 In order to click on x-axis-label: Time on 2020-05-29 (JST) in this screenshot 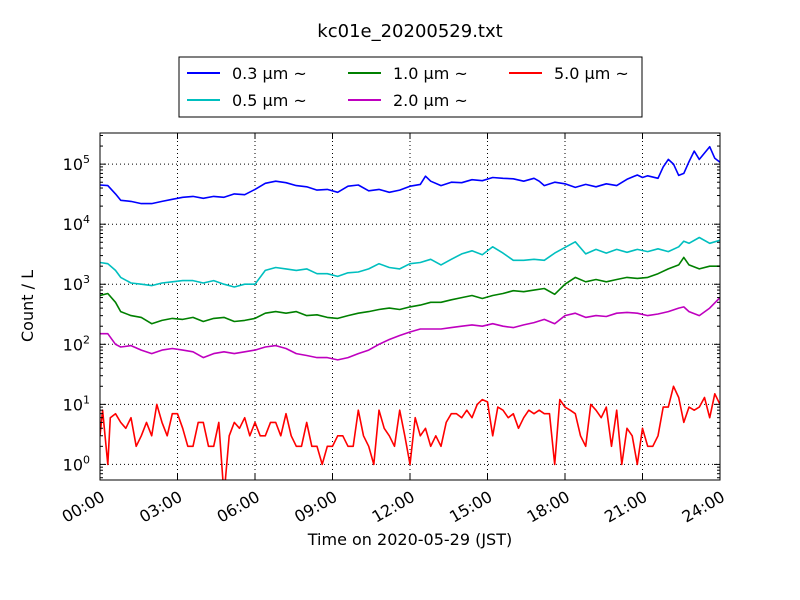, I will do `click(409, 539)`.